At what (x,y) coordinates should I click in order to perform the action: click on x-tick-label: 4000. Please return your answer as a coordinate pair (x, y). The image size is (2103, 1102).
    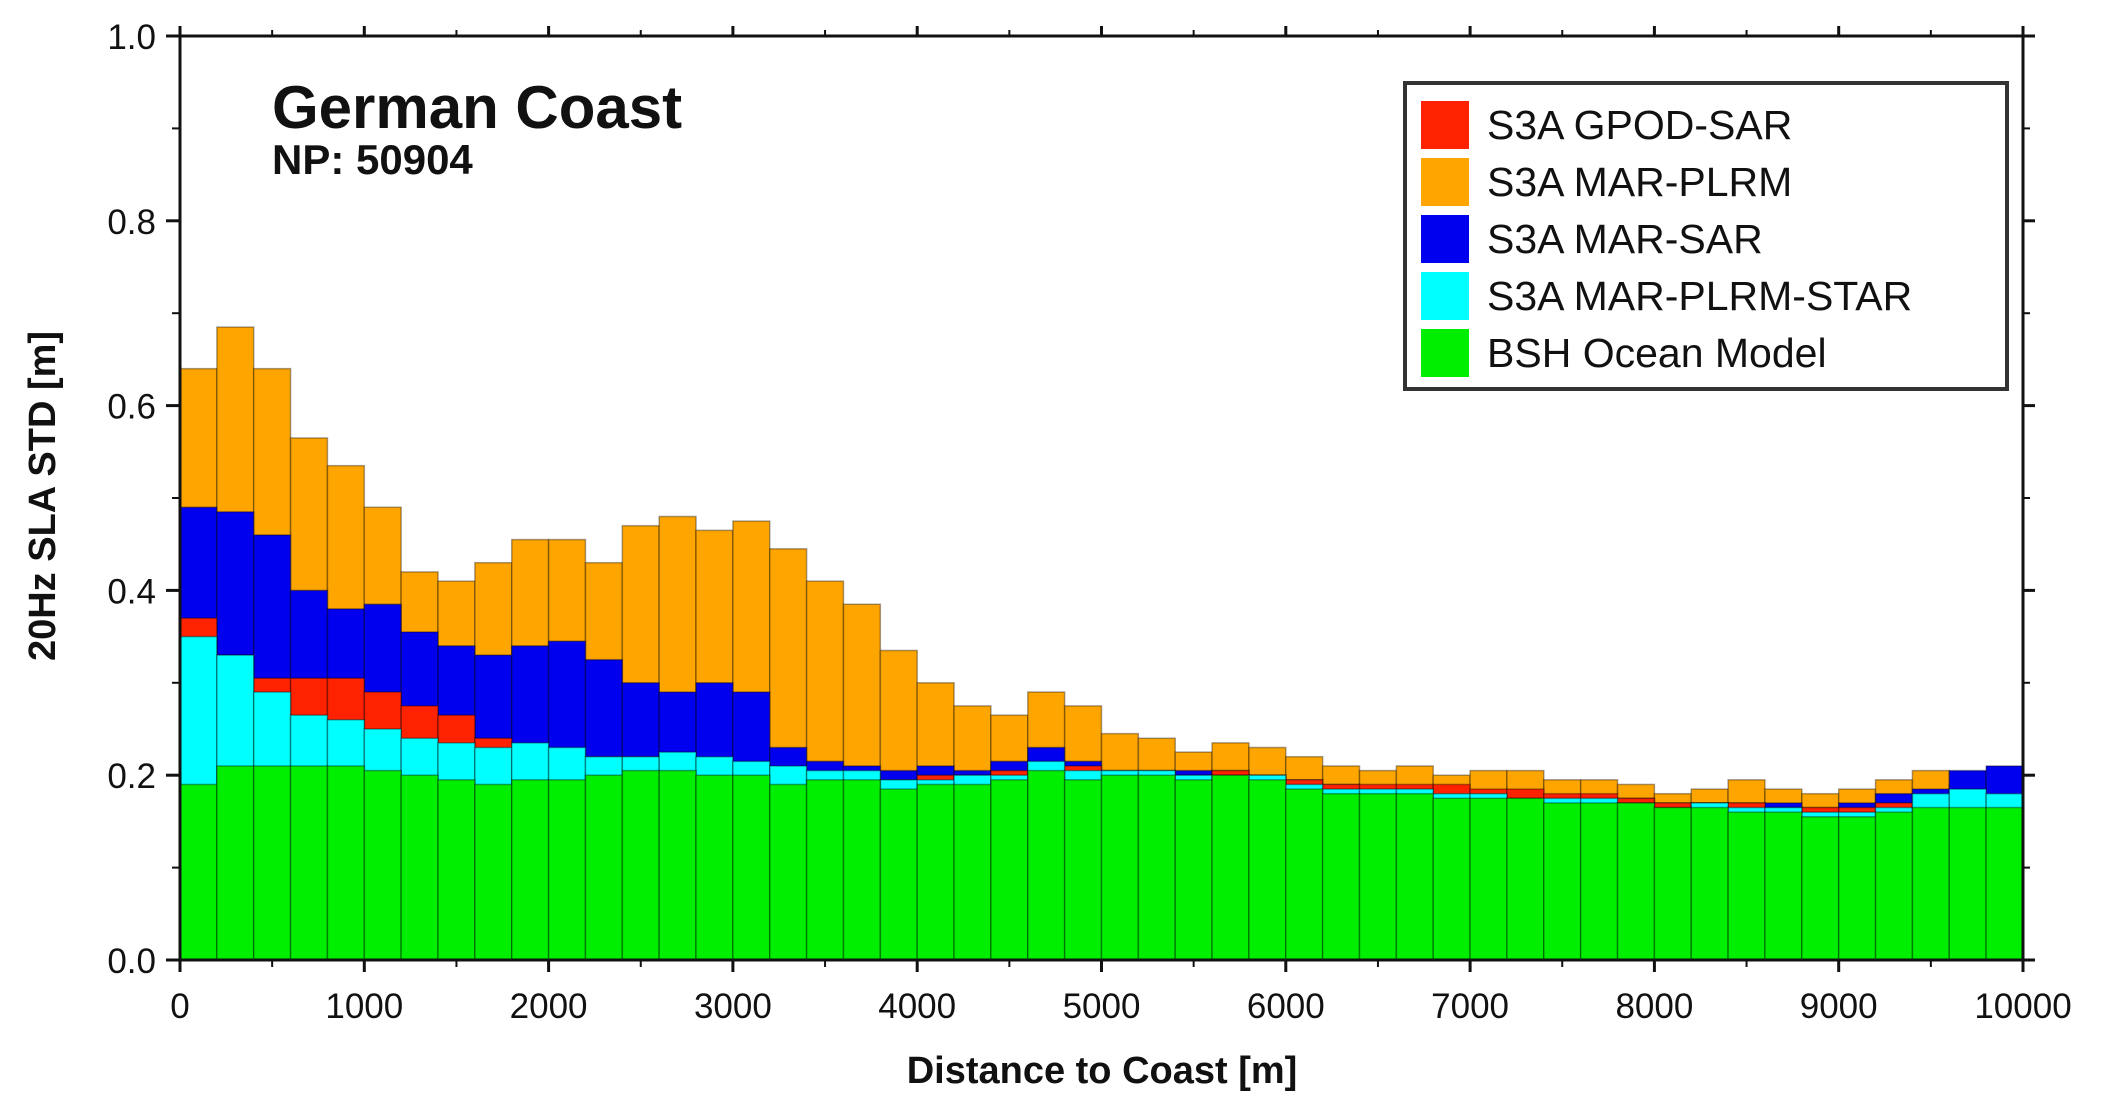
    Looking at the image, I should click on (917, 1006).